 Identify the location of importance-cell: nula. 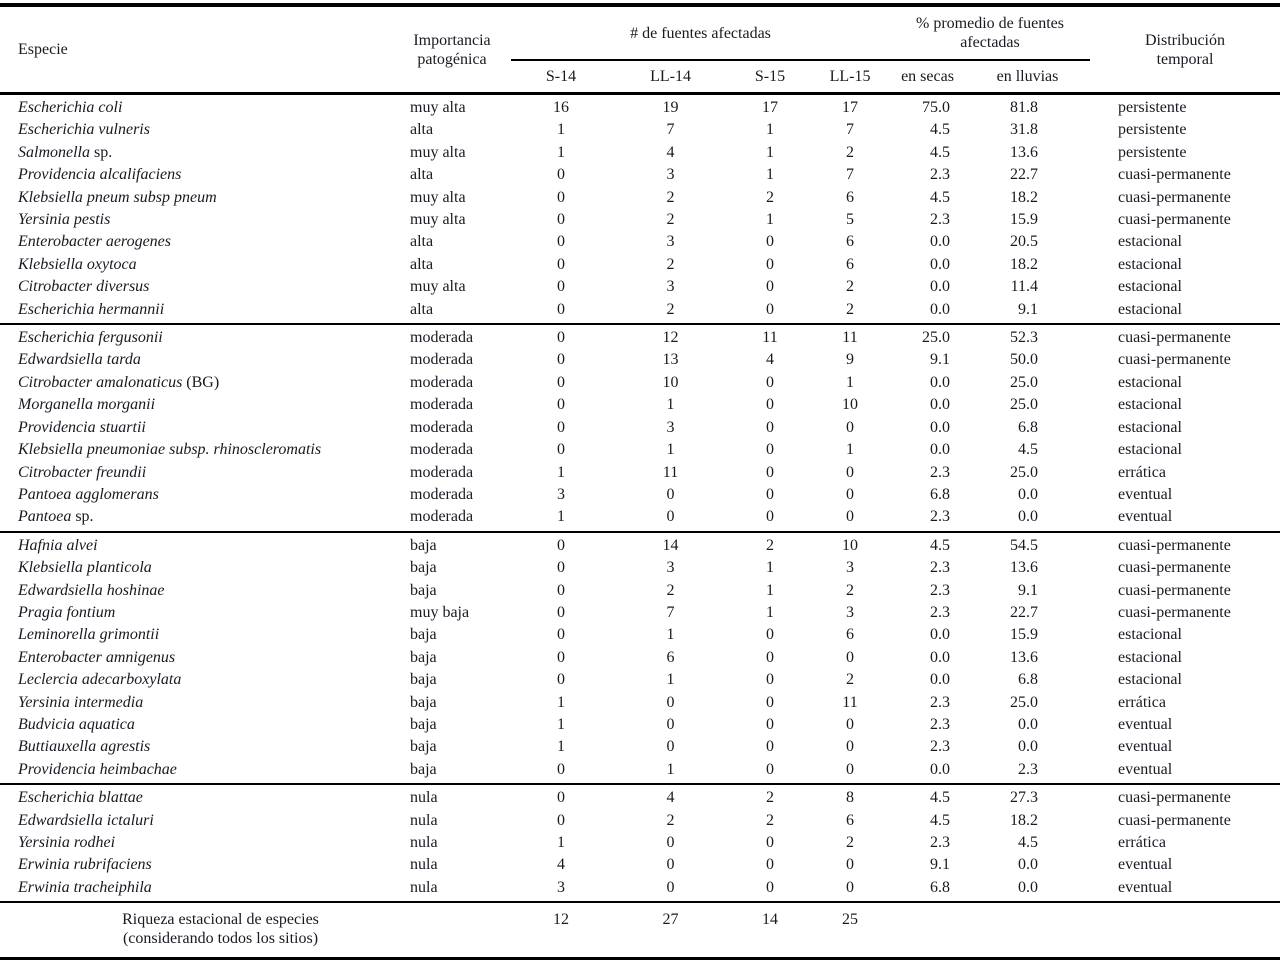
(424, 865).